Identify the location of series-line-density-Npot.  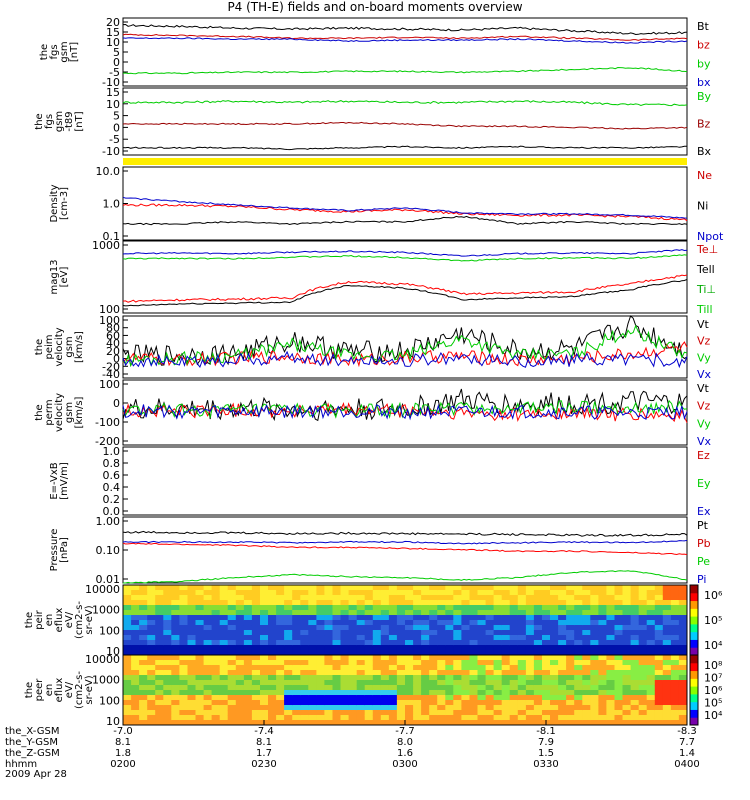
(405, 207).